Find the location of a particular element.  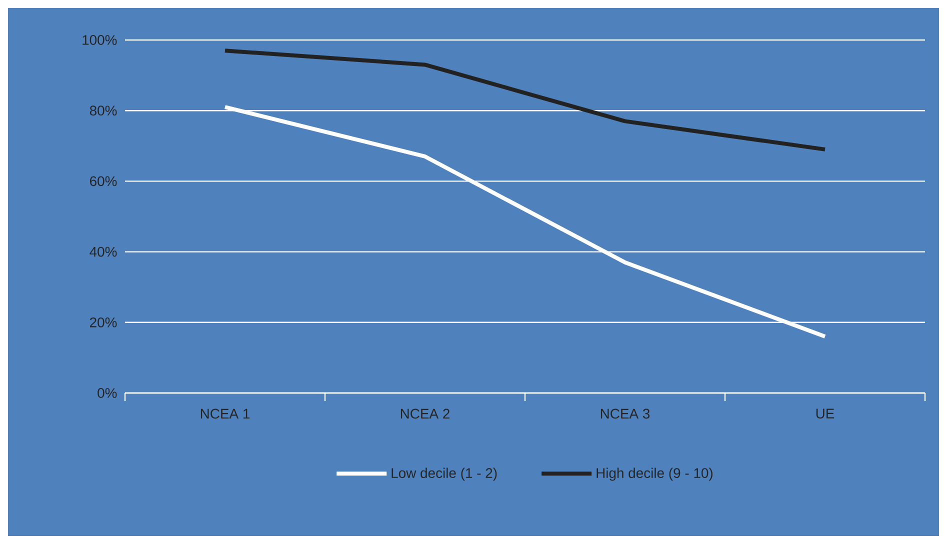

y-tick-label: 80% is located at coordinates (103, 111).